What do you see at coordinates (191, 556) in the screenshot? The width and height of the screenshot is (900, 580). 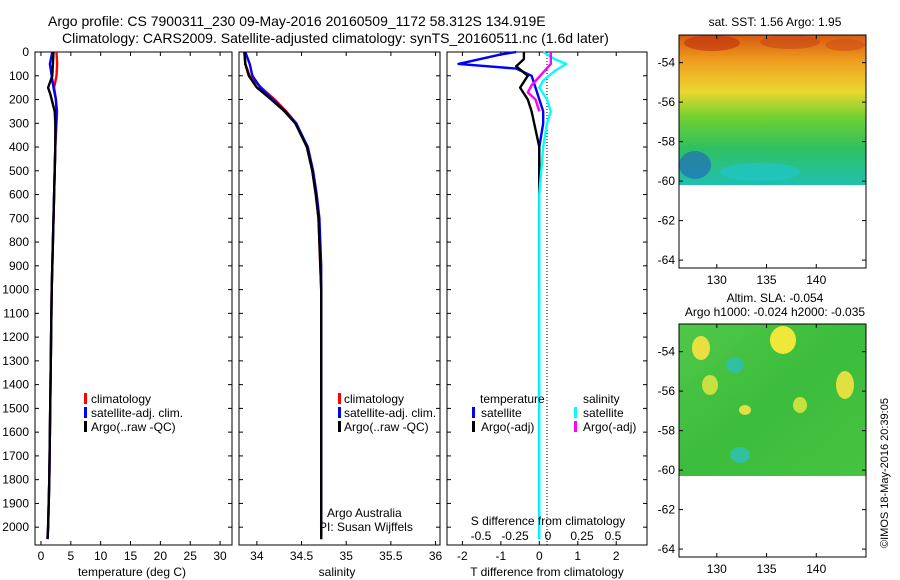 I see `x-tick-label: 25` at bounding box center [191, 556].